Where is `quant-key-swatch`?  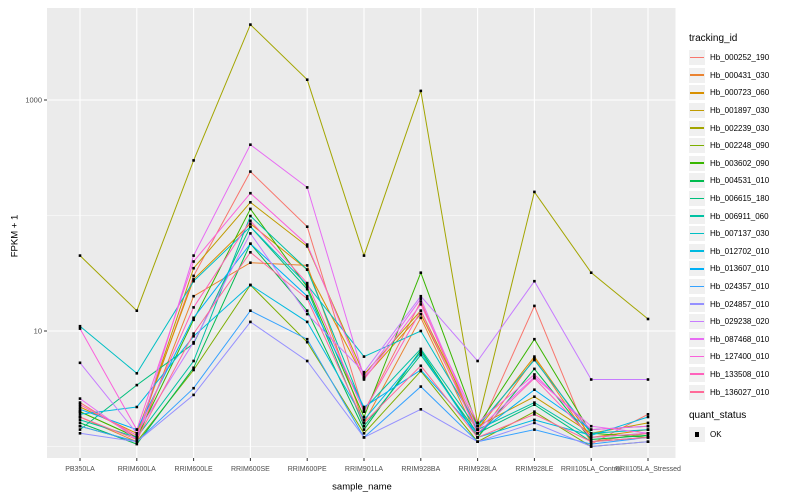
quant-key-swatch is located at coordinates (697, 435).